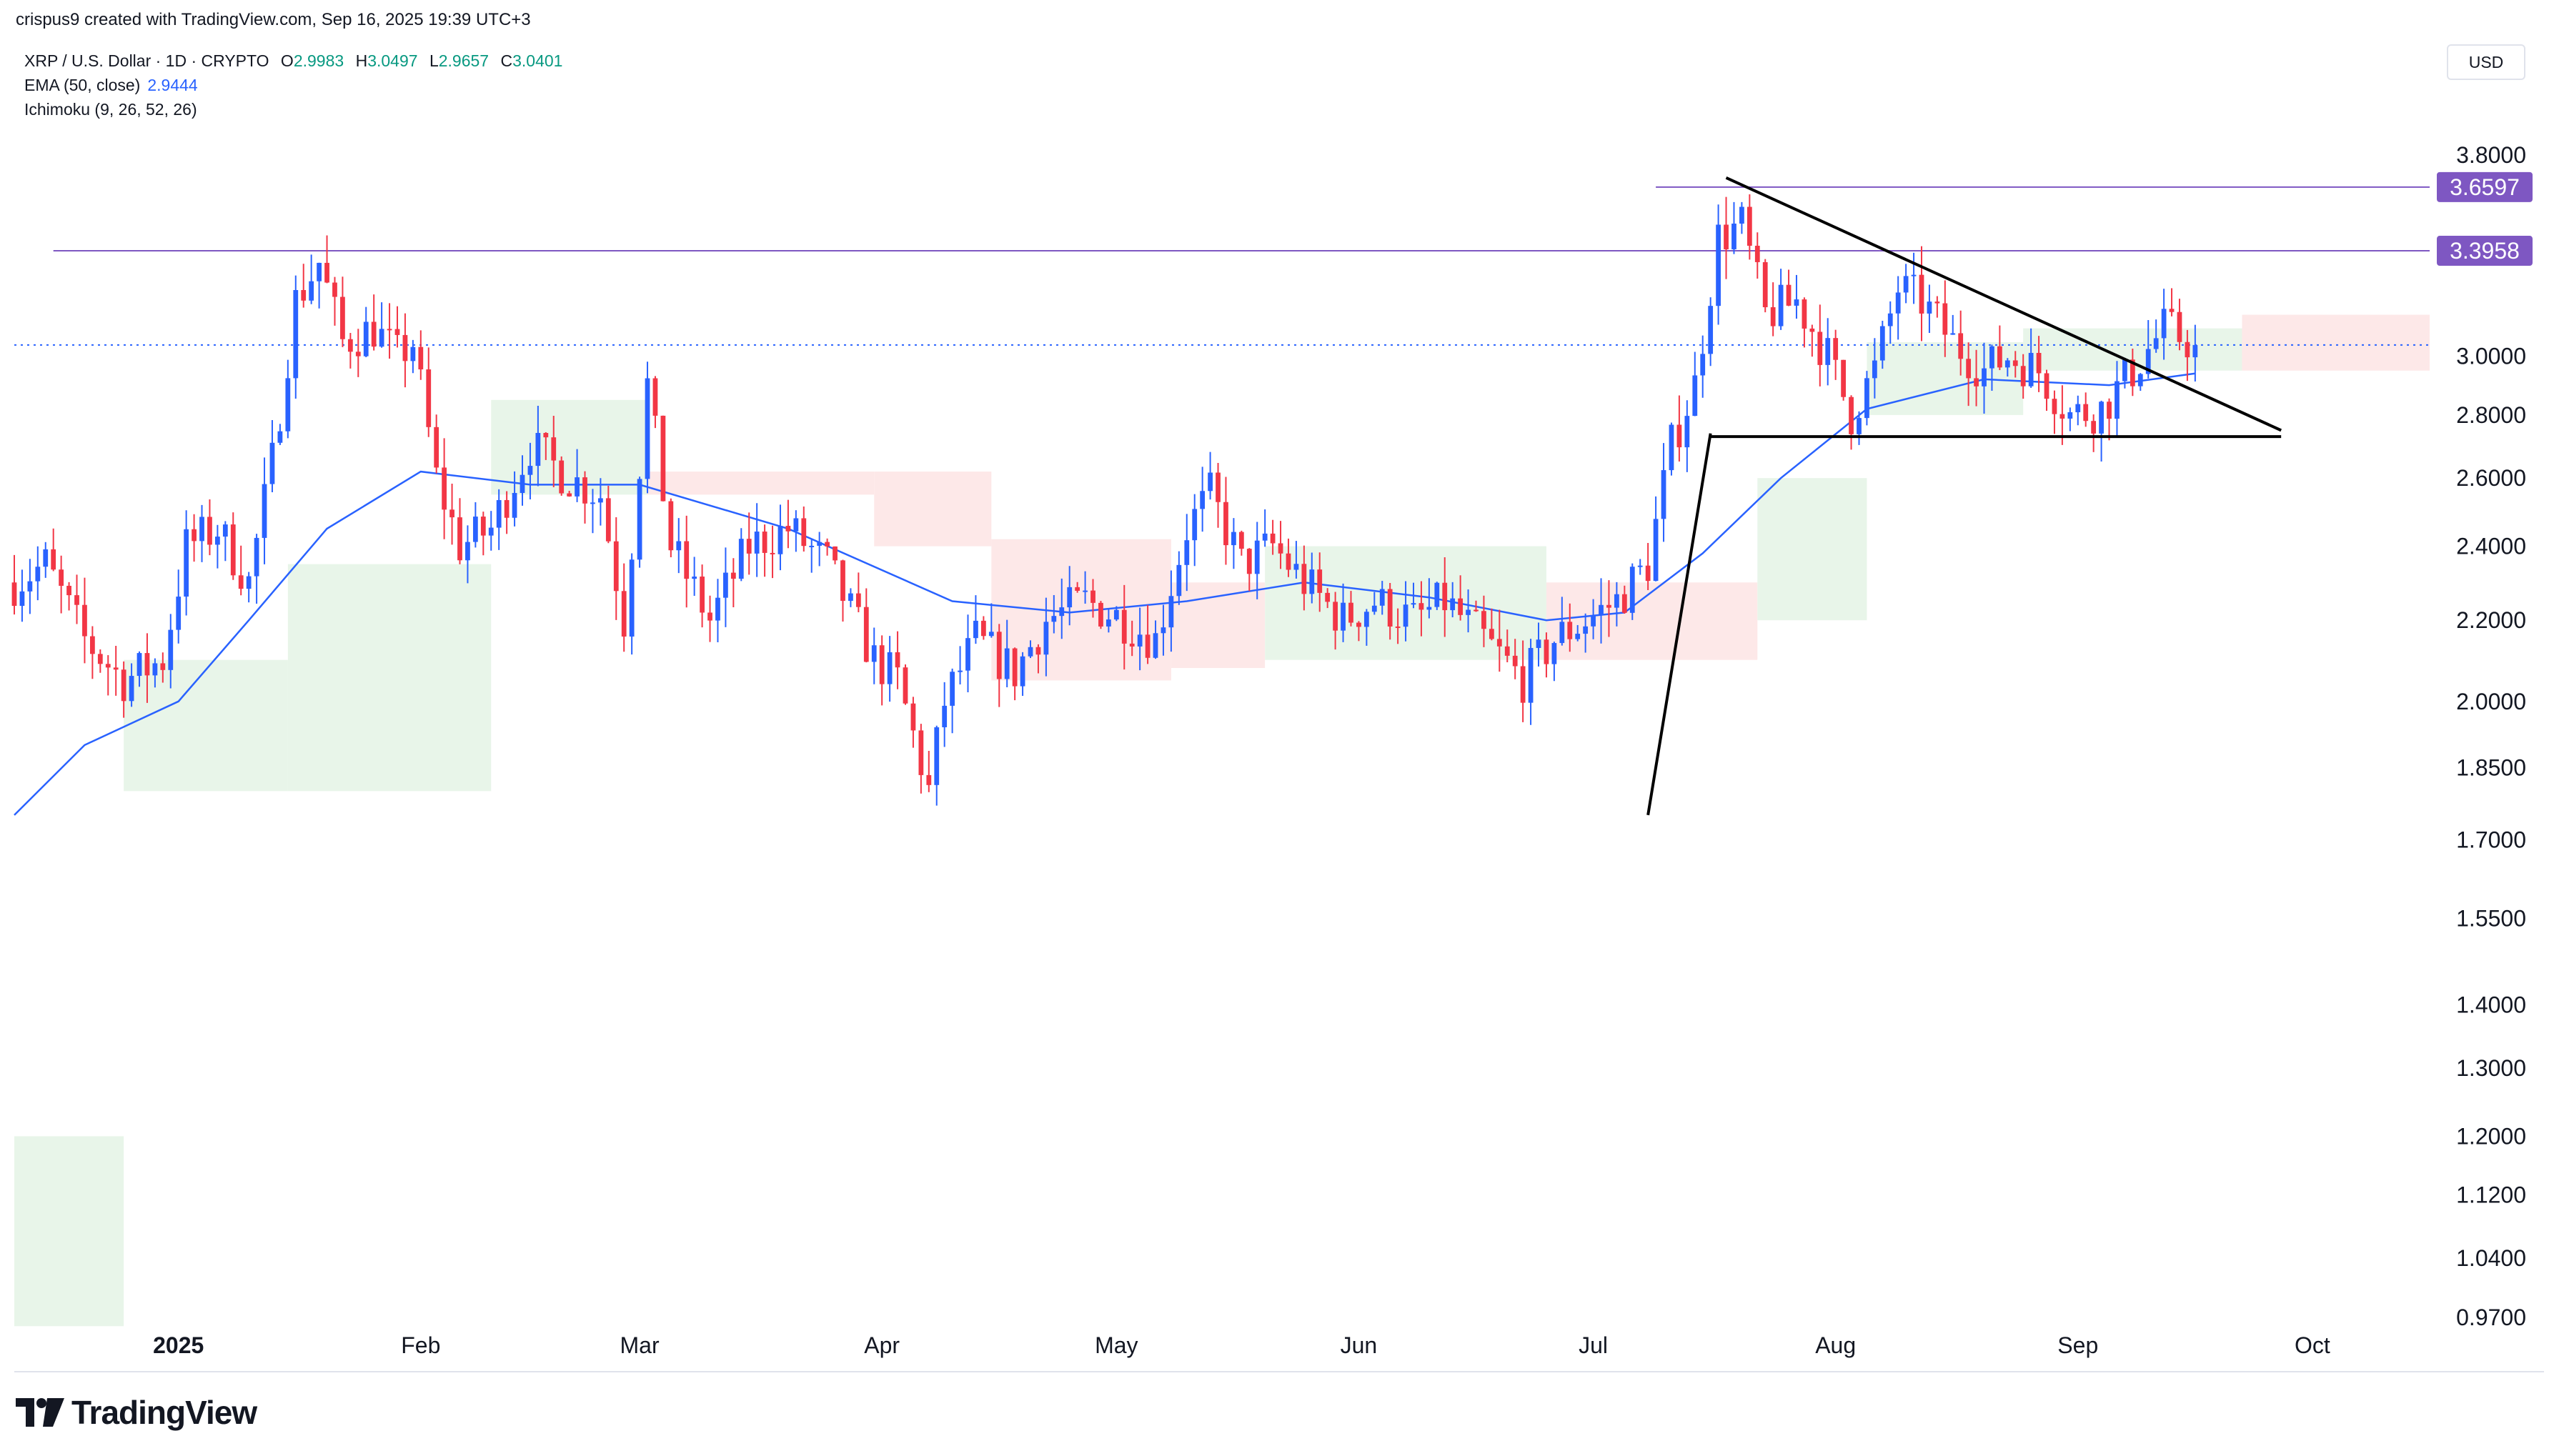 This screenshot has height=1456, width=2554. Describe the element at coordinates (2491, 546) in the screenshot. I see `price-axis-tick-label: 2.4000` at that location.